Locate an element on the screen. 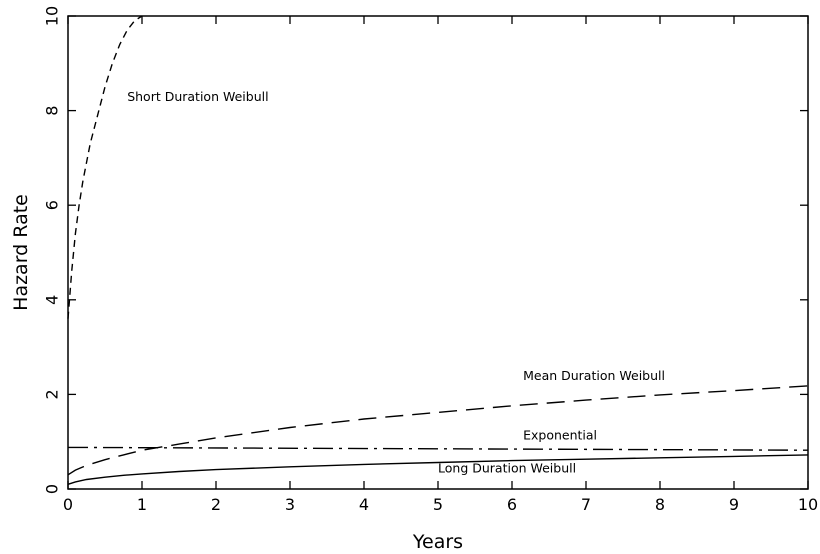  x-tick-label: 9 is located at coordinates (734, 504).